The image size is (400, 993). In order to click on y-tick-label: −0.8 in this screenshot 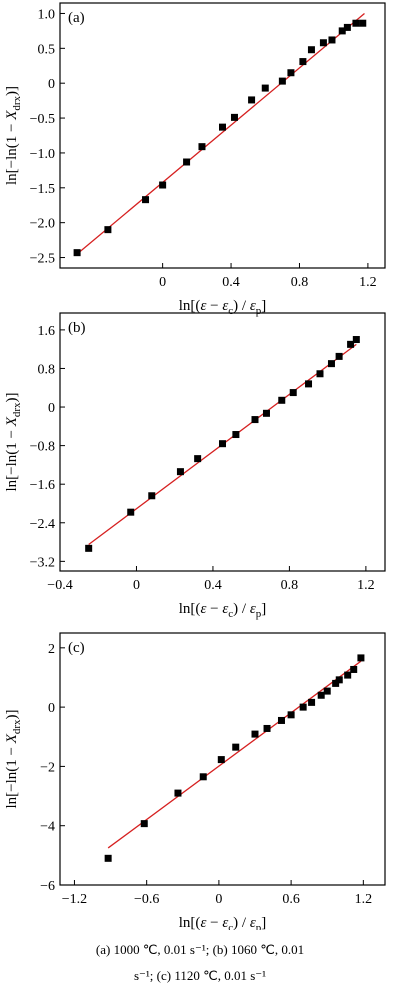, I will do `click(42, 447)`.